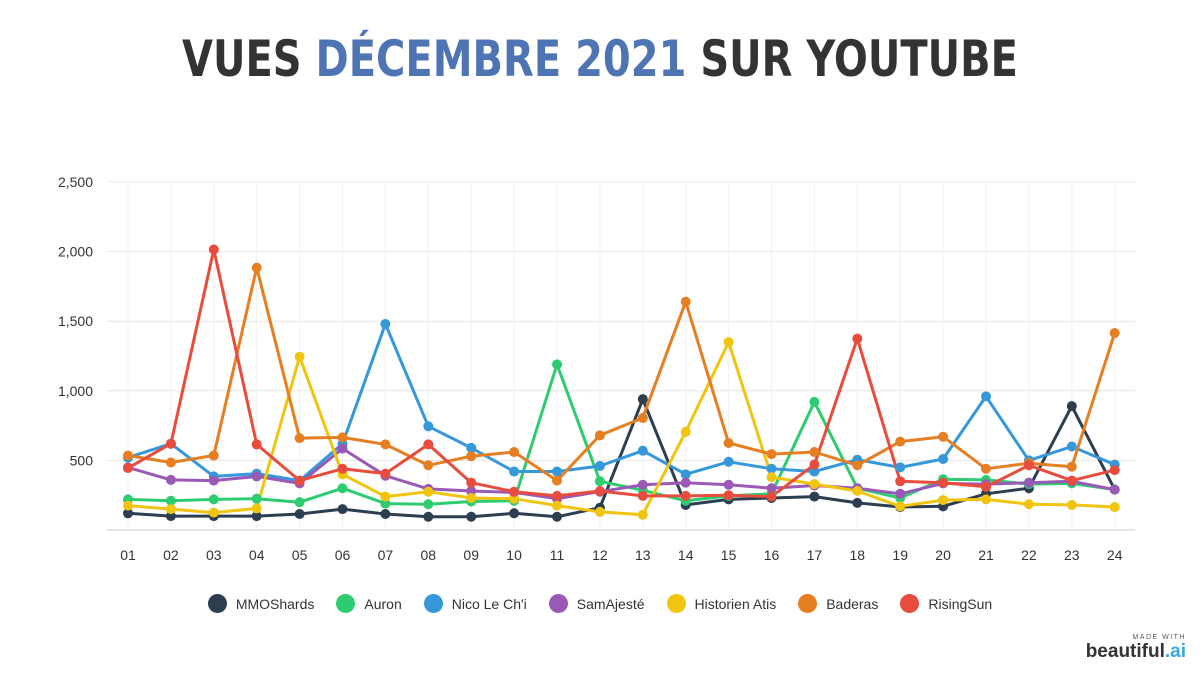 This screenshot has height=675, width=1200. Describe the element at coordinates (721, 603) in the screenshot. I see `legend-item-historien-atis: Historien Atis` at that location.